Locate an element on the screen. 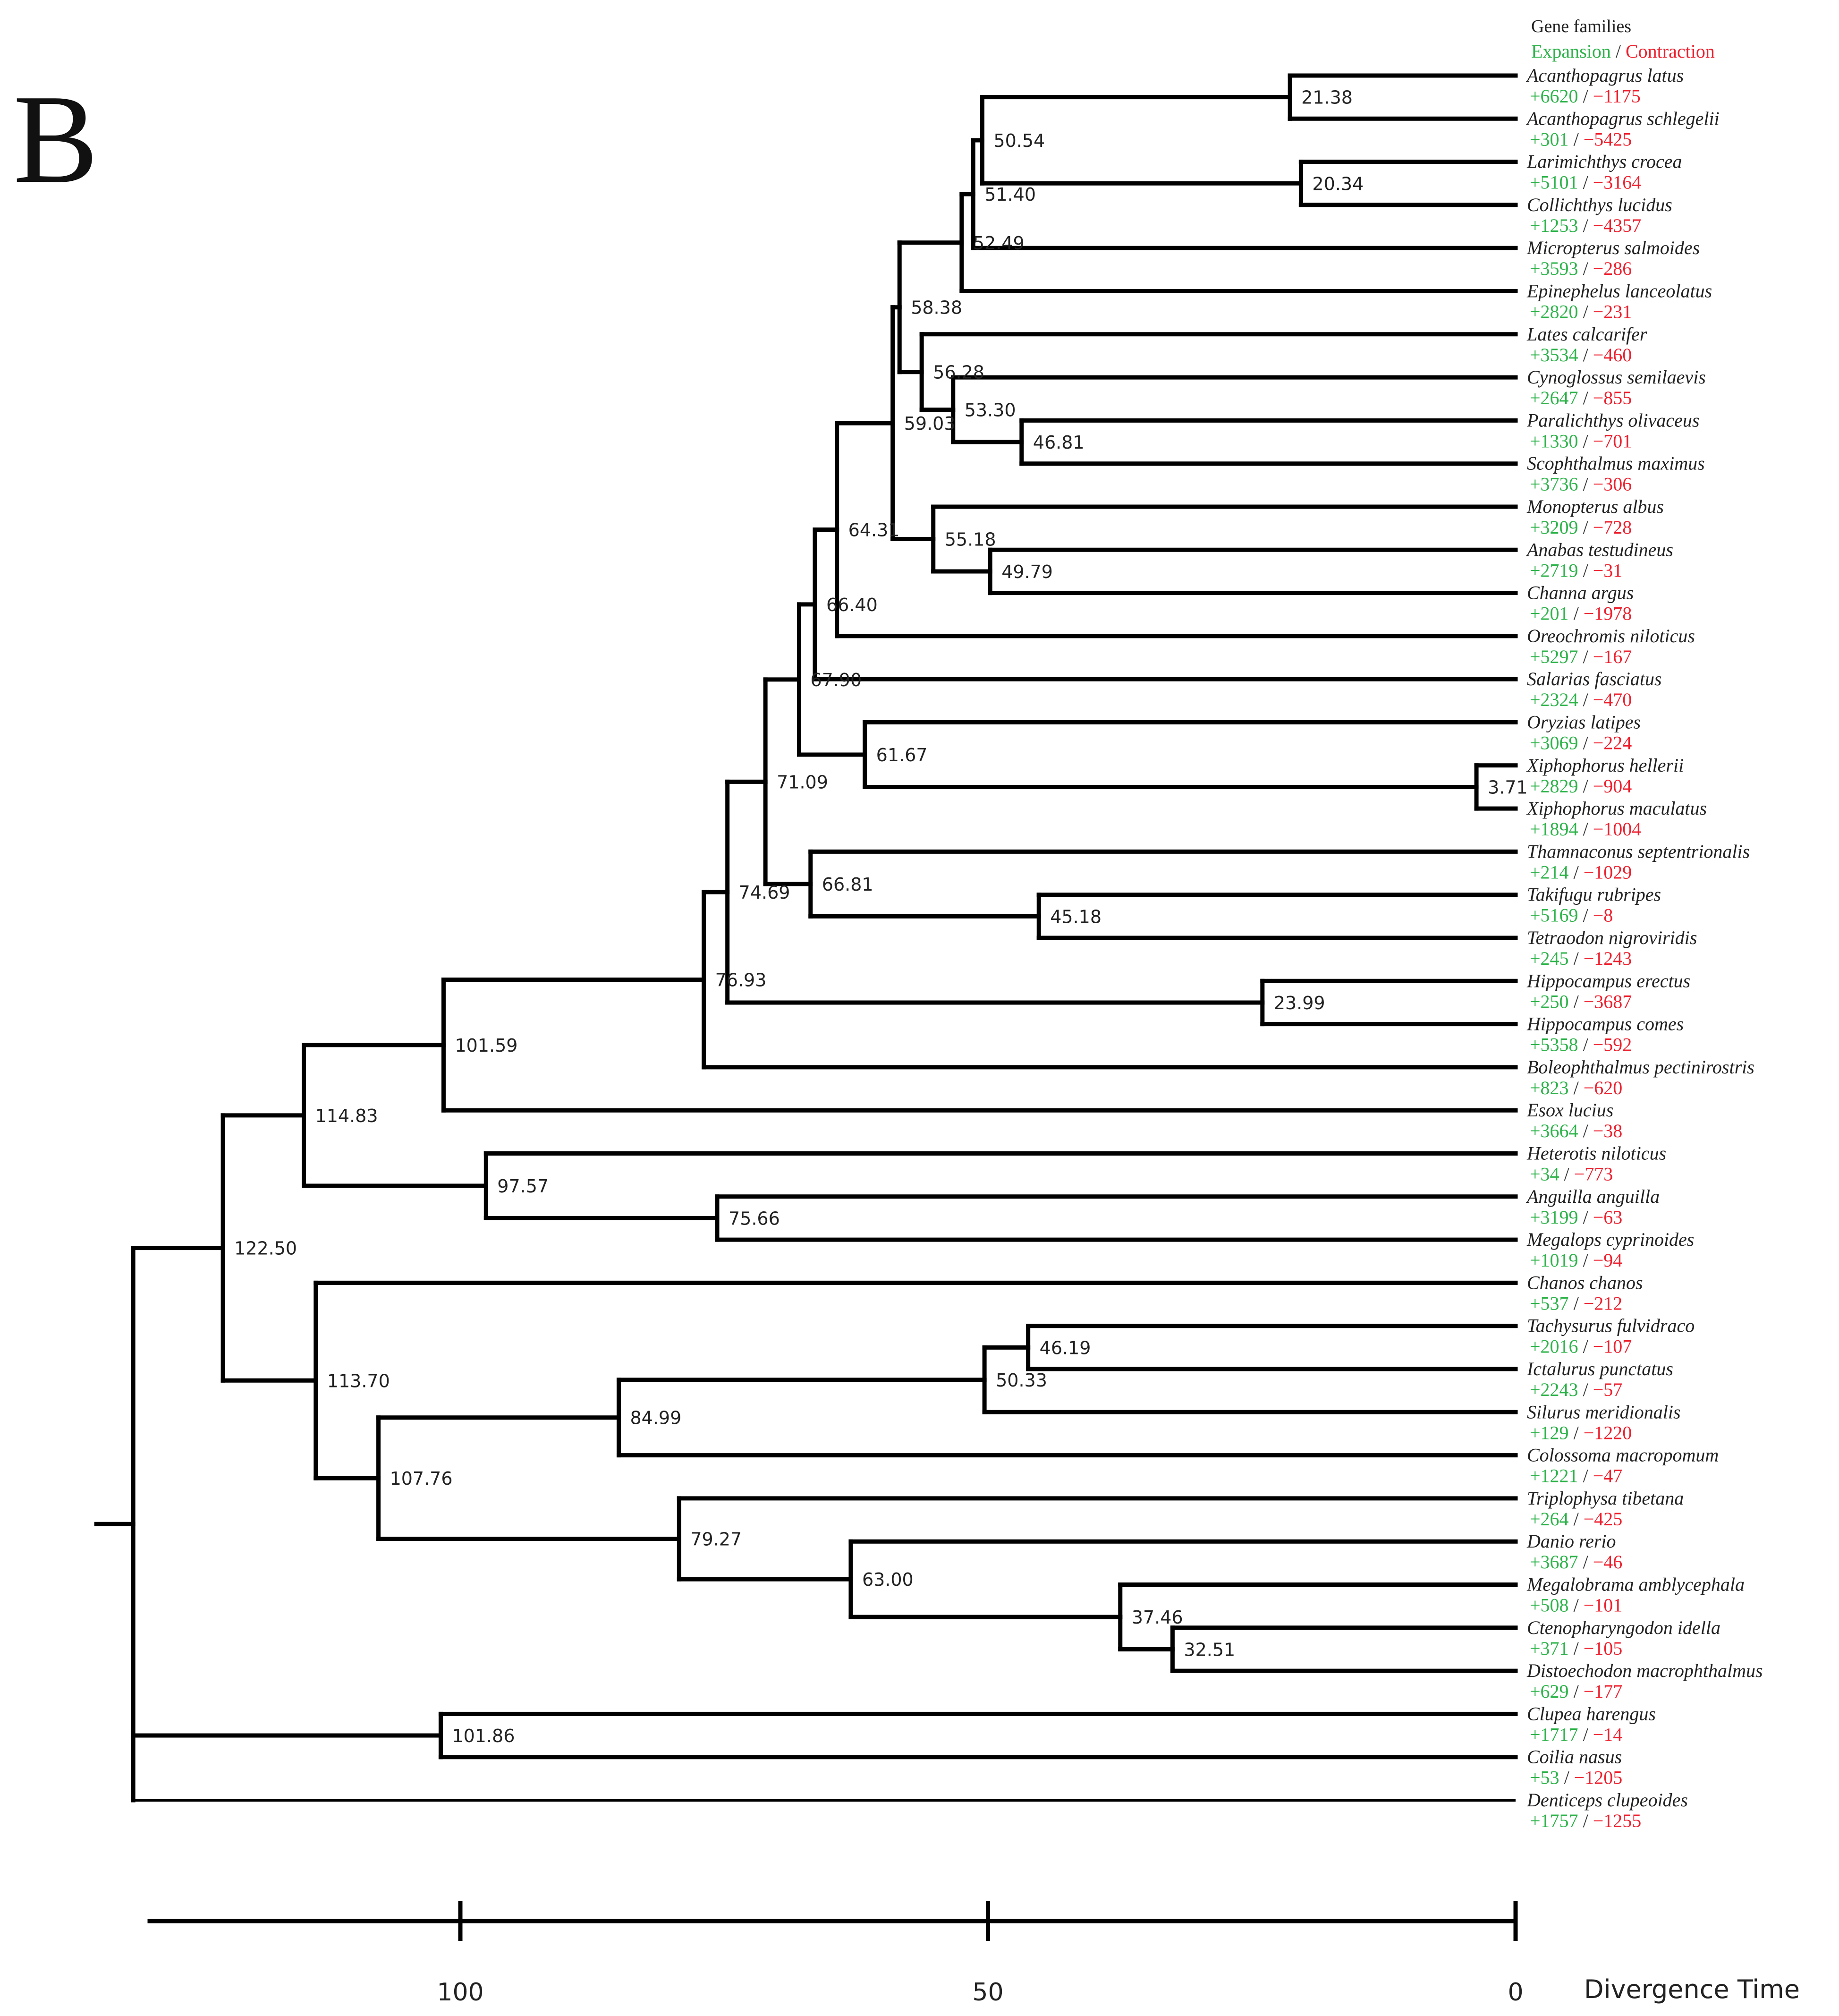 The image size is (1839, 2016). gene-family-counts: +34 / −773 is located at coordinates (1571, 1174).